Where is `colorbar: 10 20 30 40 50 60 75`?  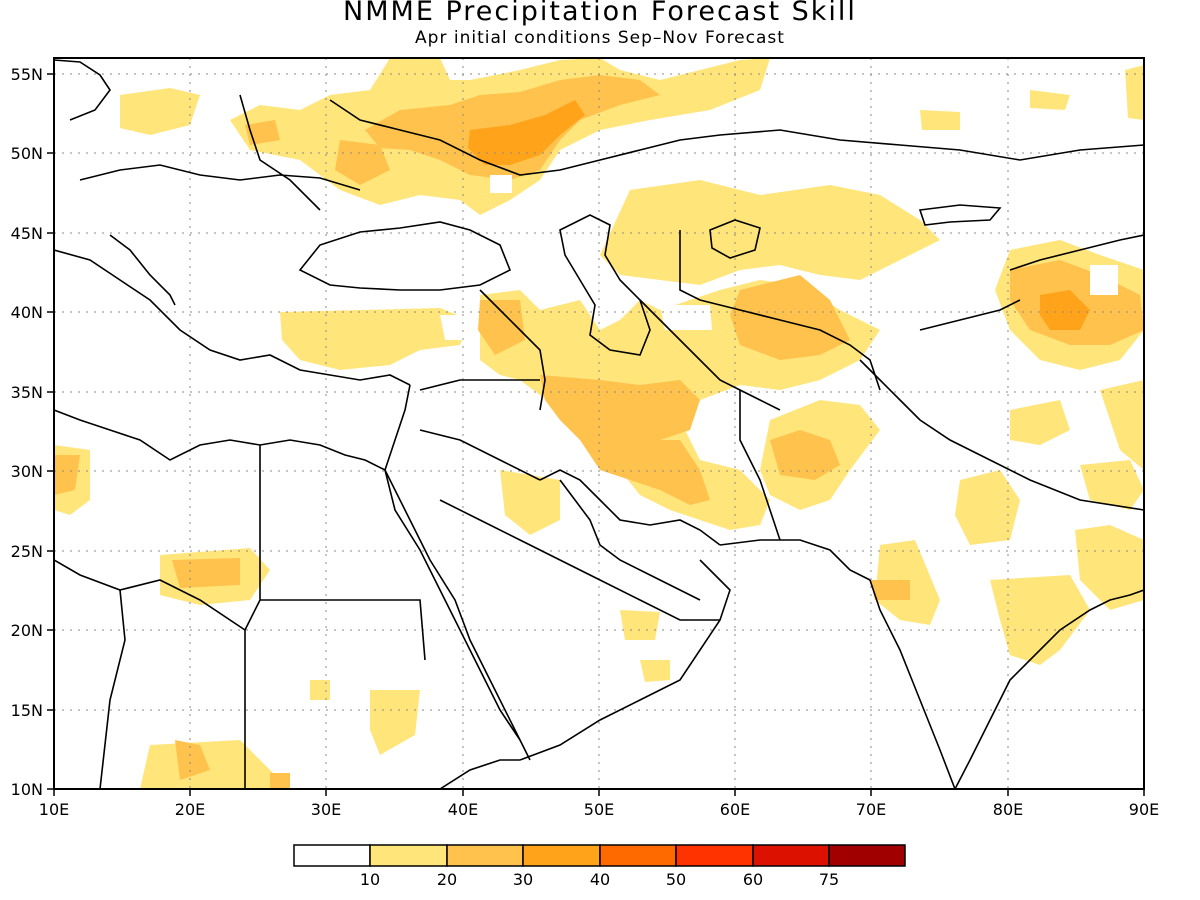 colorbar: 10 20 30 40 50 60 75 is located at coordinates (599, 866).